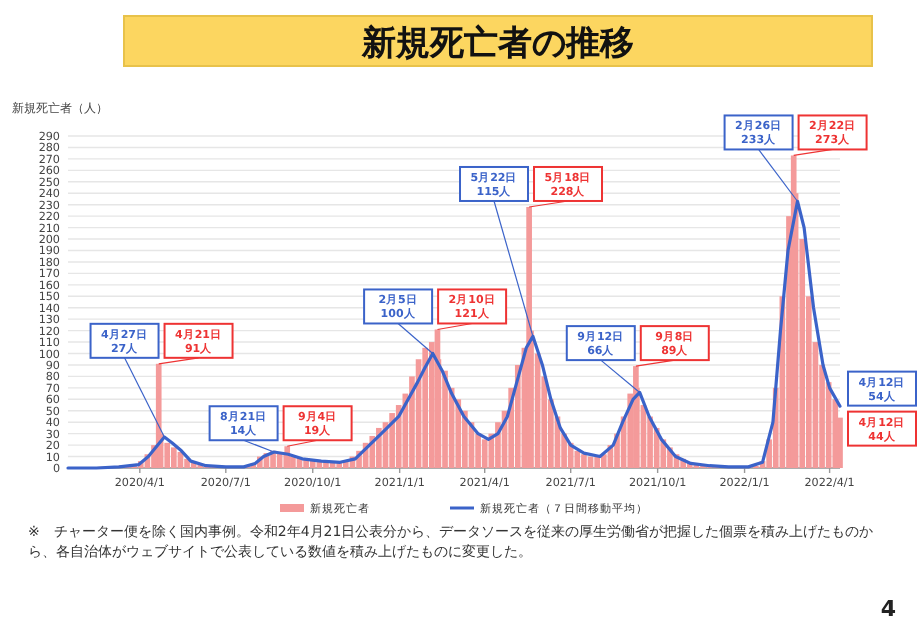  I want to click on title-banner: 新規死亡者の推移, so click(498, 41).